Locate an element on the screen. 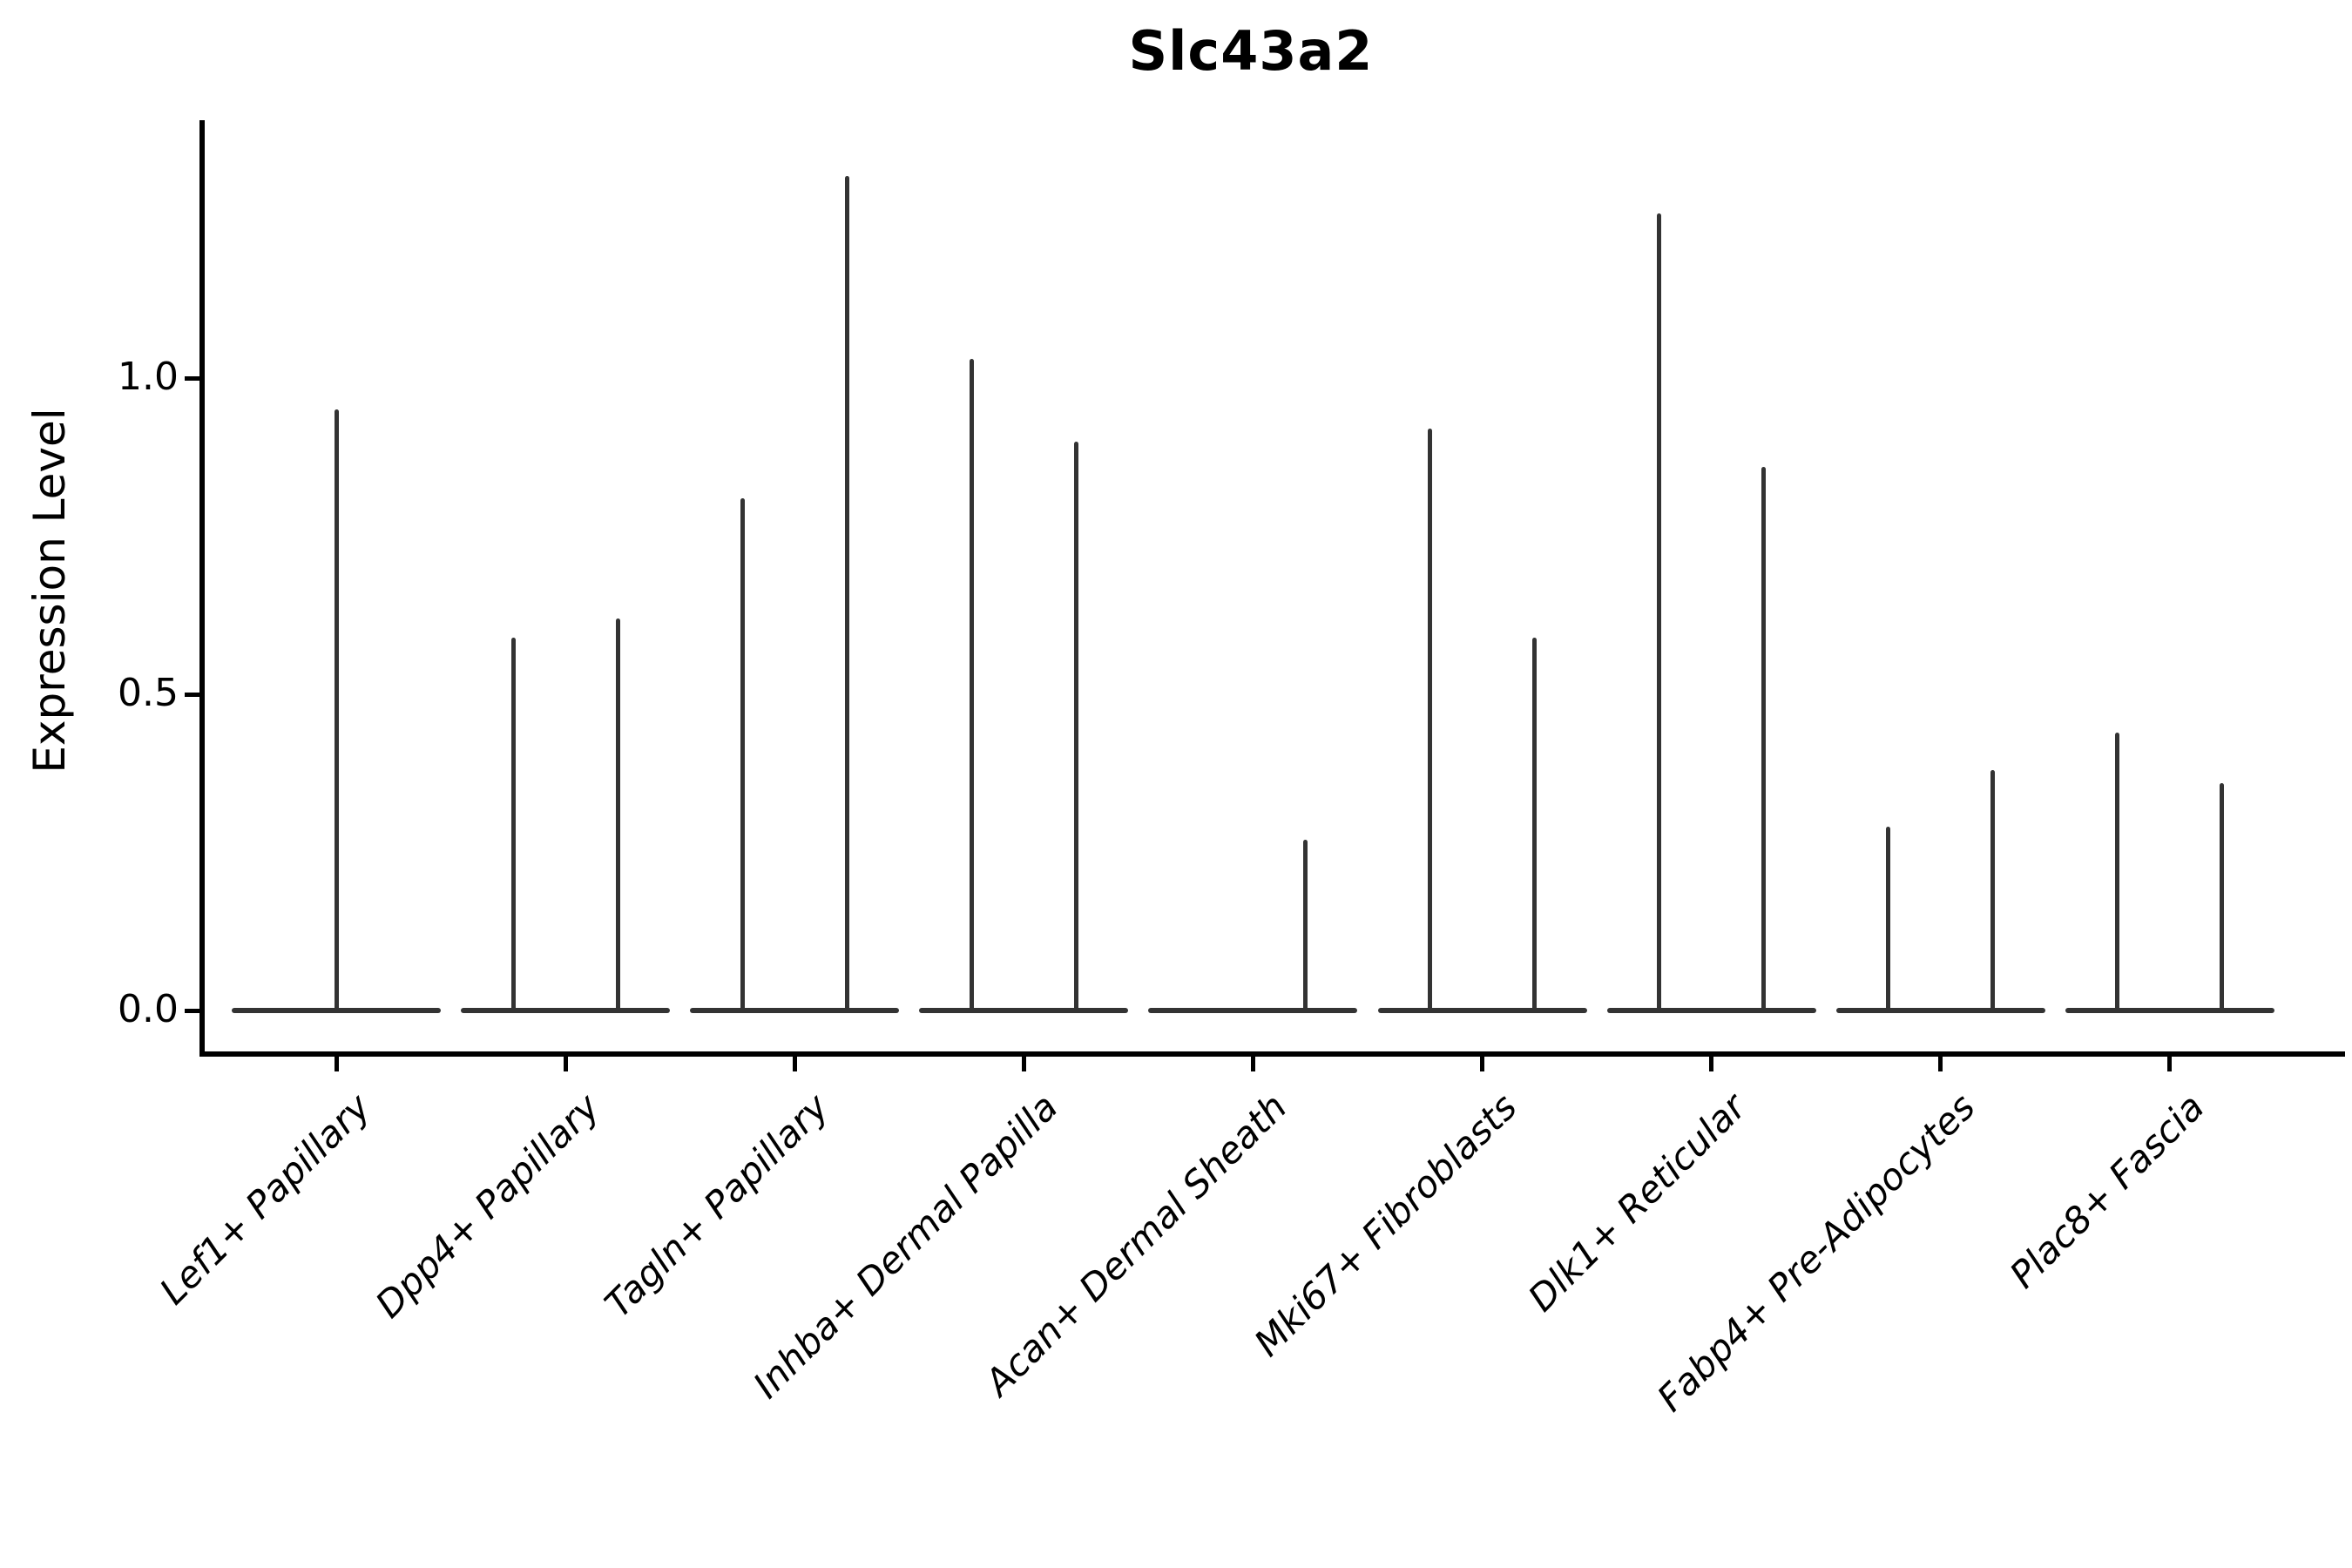 The height and width of the screenshot is (1568, 2352). y-tick-label: 1.0 is located at coordinates (148, 377).